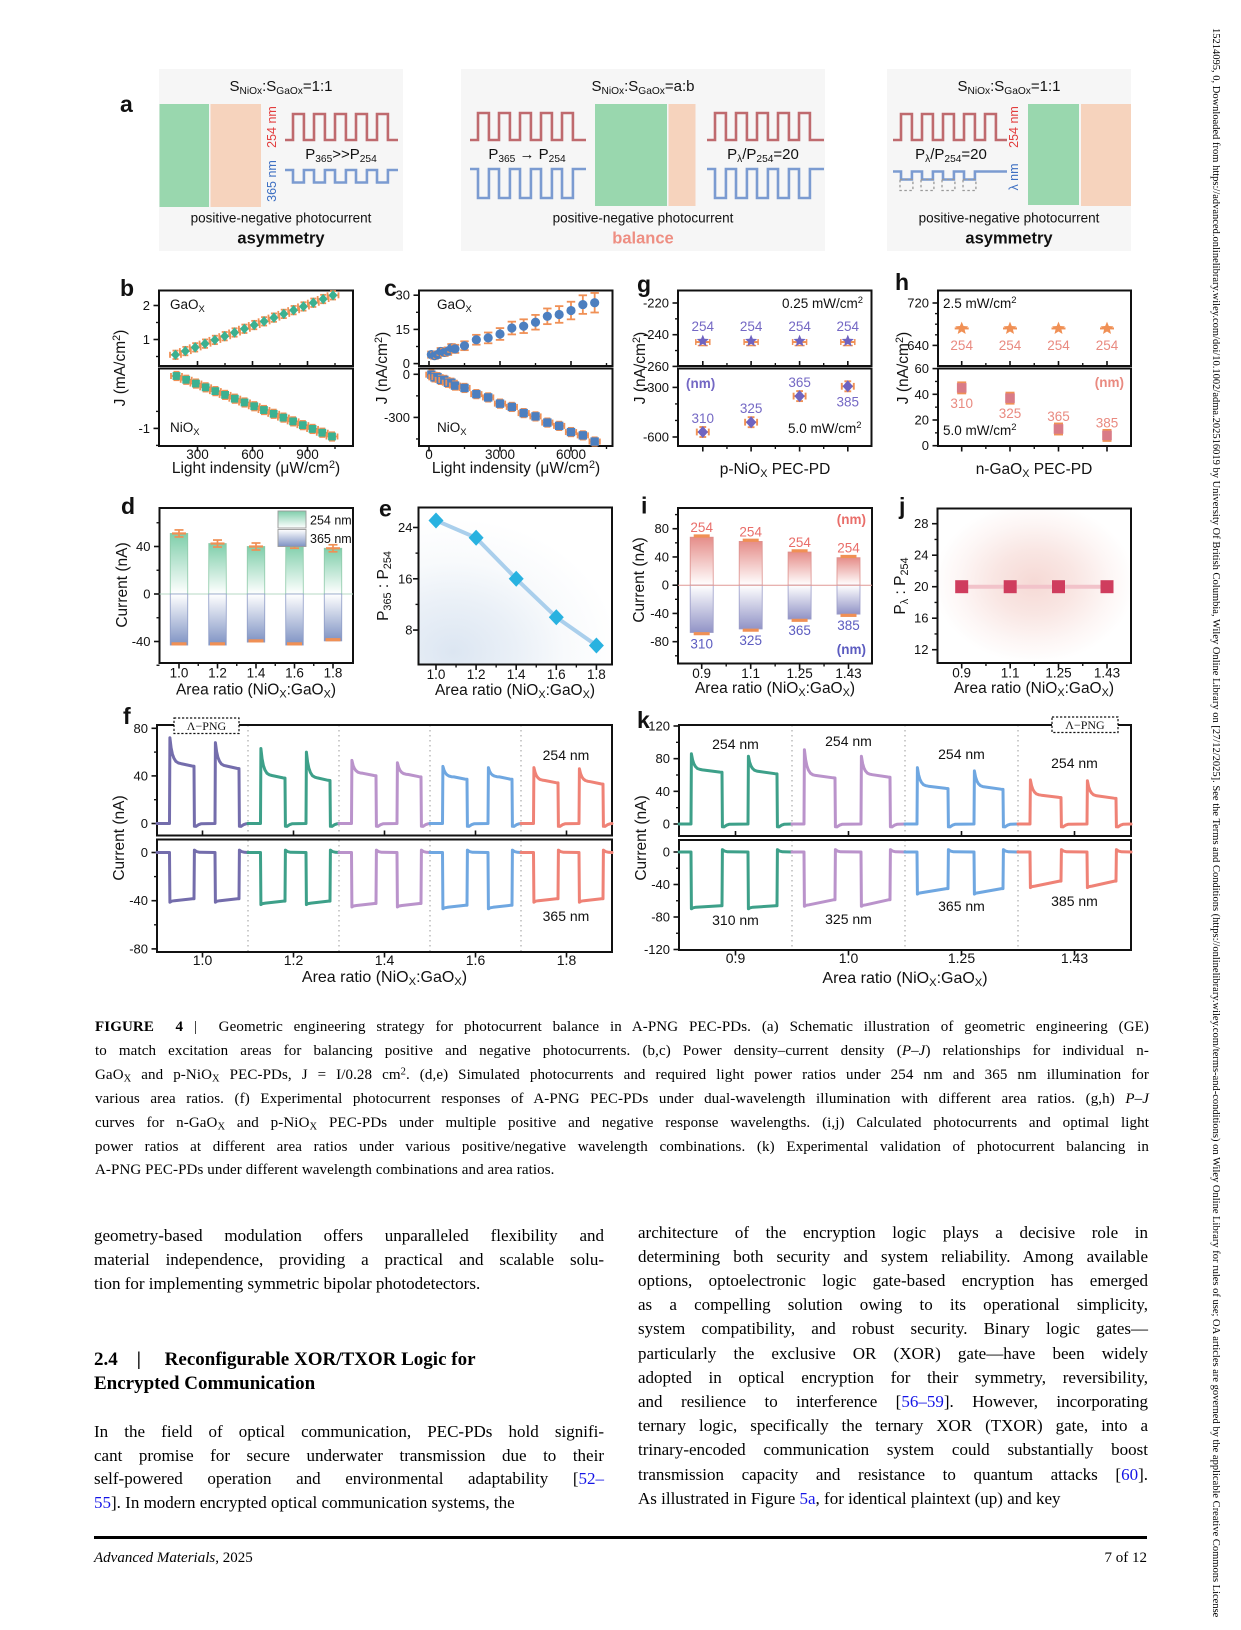 Image resolution: width=1241 pixels, height=1630 pixels. What do you see at coordinates (1074, 901) in the screenshot?
I see `svg-text: 385 nm` at bounding box center [1074, 901].